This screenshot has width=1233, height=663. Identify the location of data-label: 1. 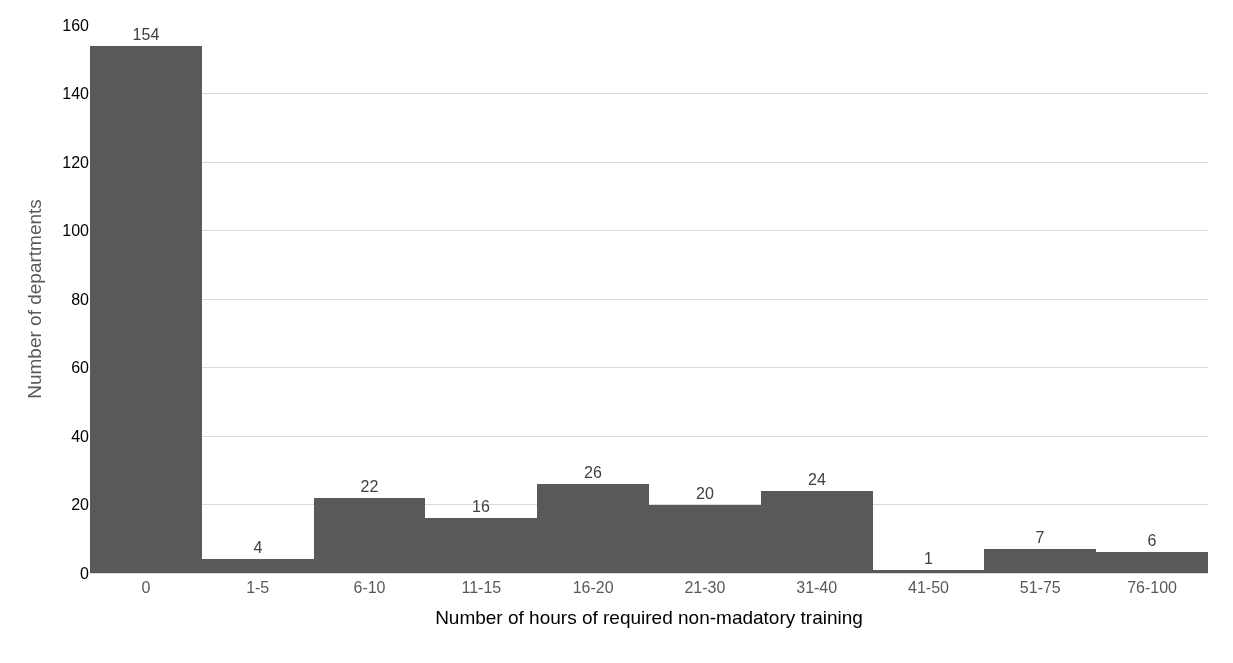
(928, 558).